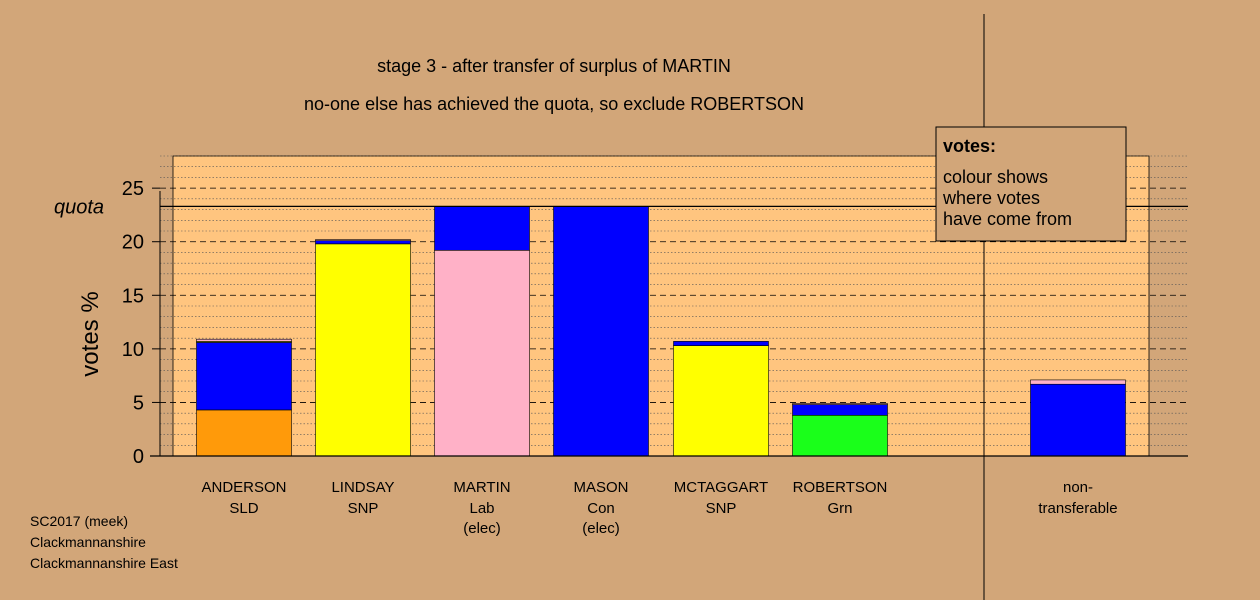  Describe the element at coordinates (721, 487) in the screenshot. I see `x-label-name: MCTAGGART` at that location.